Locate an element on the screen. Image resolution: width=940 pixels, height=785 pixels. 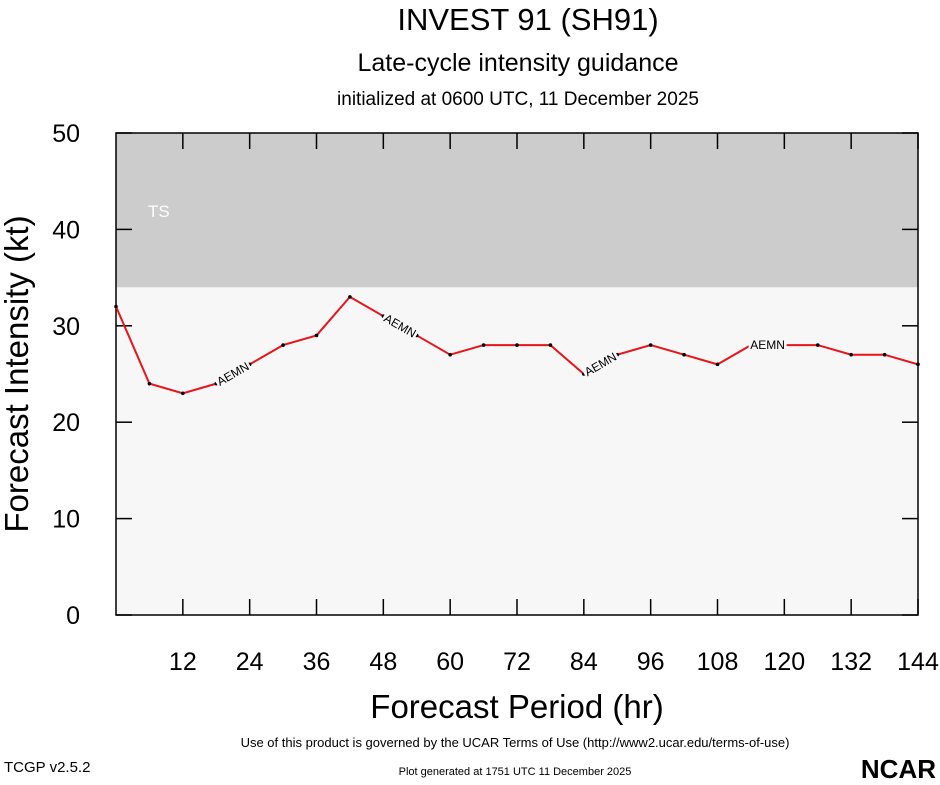
x-tick-label: 12 is located at coordinates (183, 662).